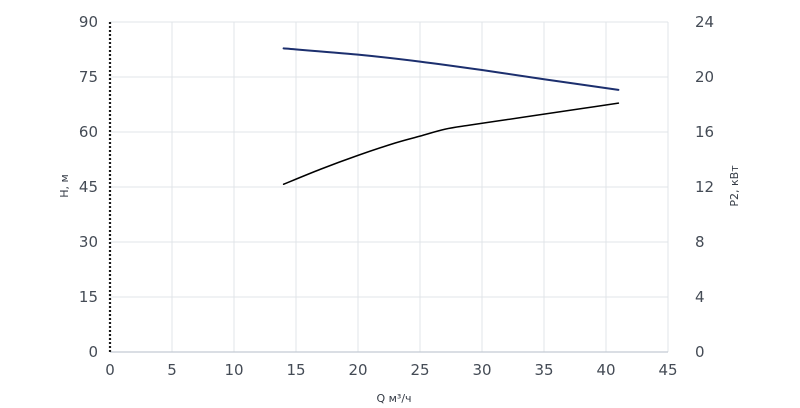 This screenshot has width=800, height=408. Describe the element at coordinates (451, 143) in the screenshot. I see `power-curve-line` at that location.